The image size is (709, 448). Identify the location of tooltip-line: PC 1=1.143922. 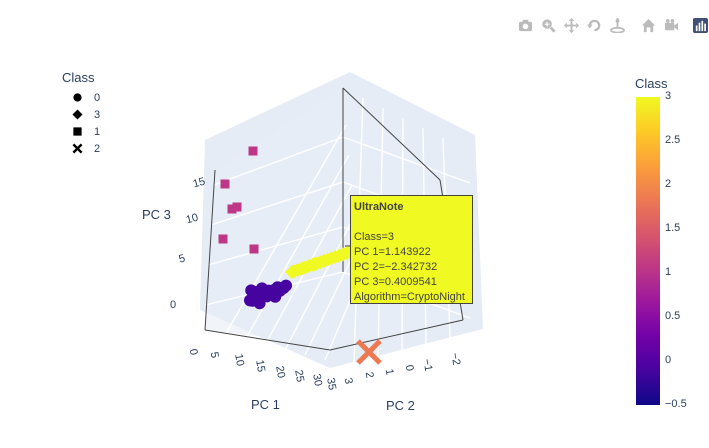
(392, 252).